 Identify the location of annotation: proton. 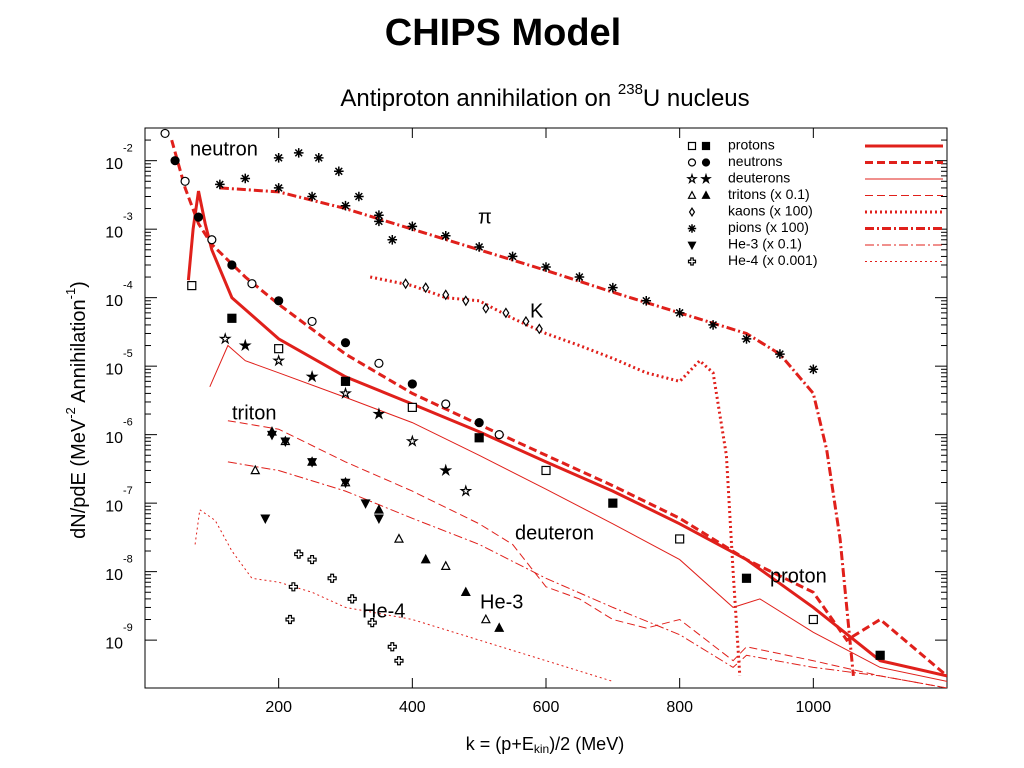
(798, 576).